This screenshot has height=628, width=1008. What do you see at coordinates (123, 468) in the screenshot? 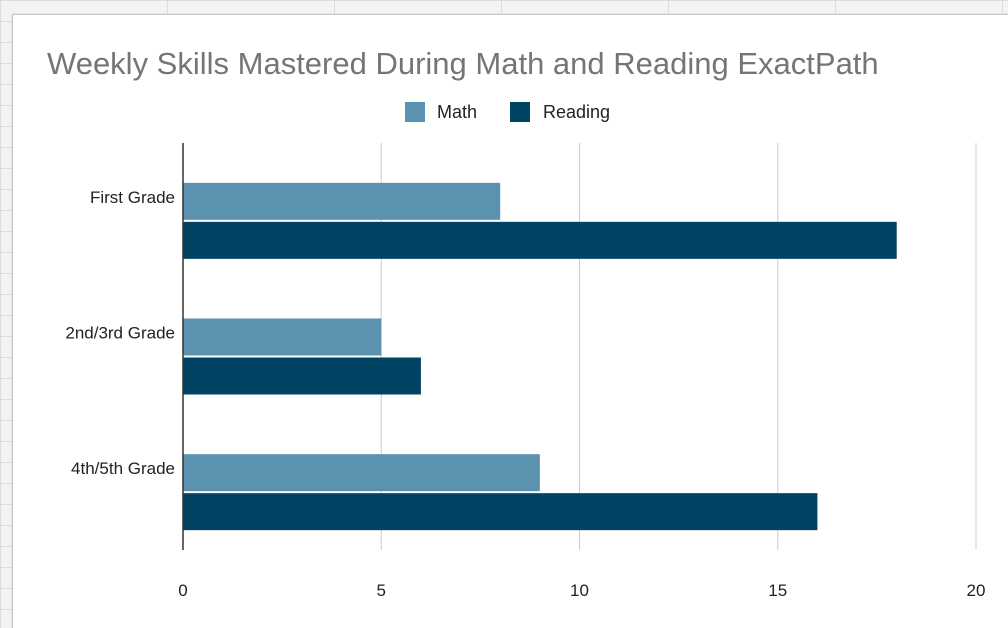
I see `category-label-2: 4th/5th Grade` at bounding box center [123, 468].